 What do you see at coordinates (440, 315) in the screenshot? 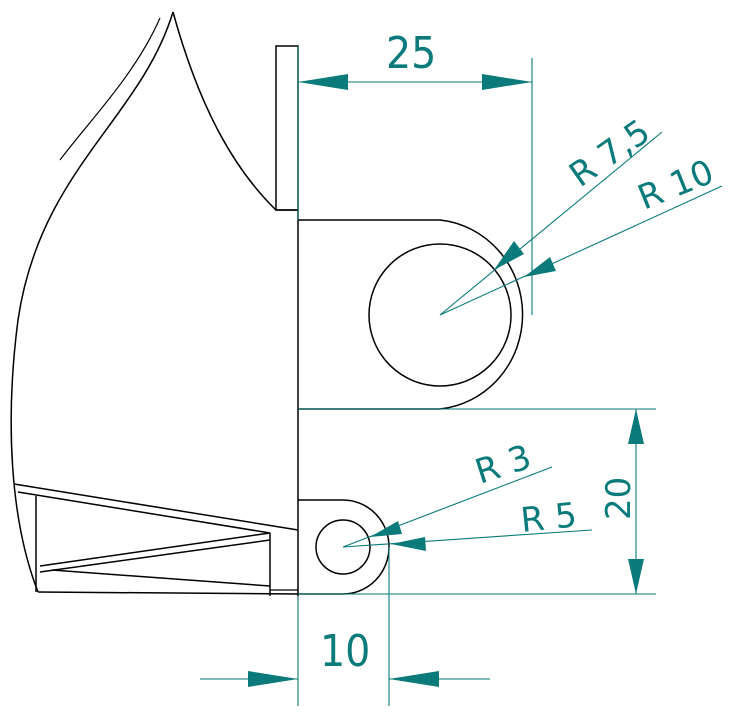
I see `large-hole` at bounding box center [440, 315].